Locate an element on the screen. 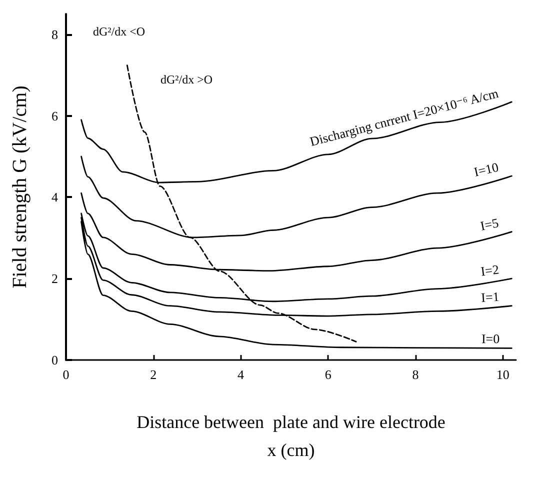 This screenshot has width=556, height=502. series-label: I=0 is located at coordinates (490, 338).